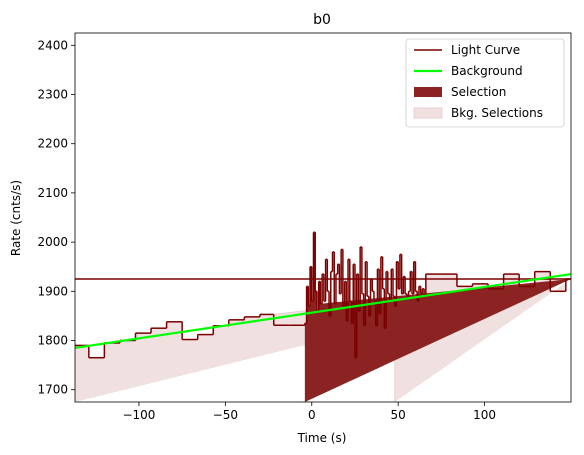 The height and width of the screenshot is (455, 584). Describe the element at coordinates (52, 341) in the screenshot. I see `y-tick-label: 1800` at that location.